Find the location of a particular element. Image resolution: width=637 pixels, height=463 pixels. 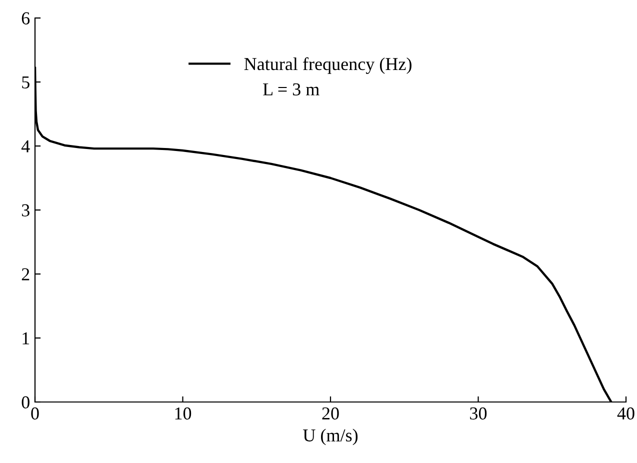

x-axis-title: U (m/s) is located at coordinates (330, 437).